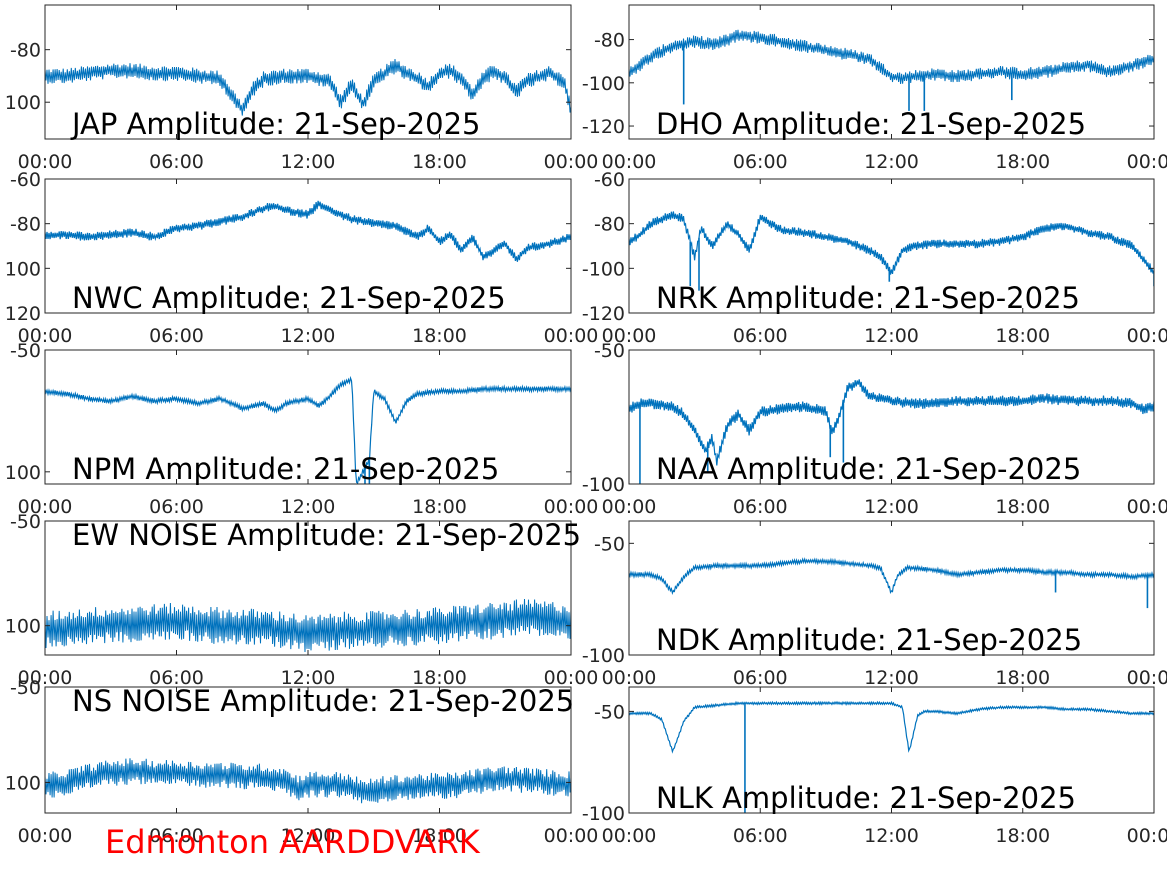 The height and width of the screenshot is (875, 1167). Describe the element at coordinates (23, 314) in the screenshot. I see `y-tick-label: 120` at that location.